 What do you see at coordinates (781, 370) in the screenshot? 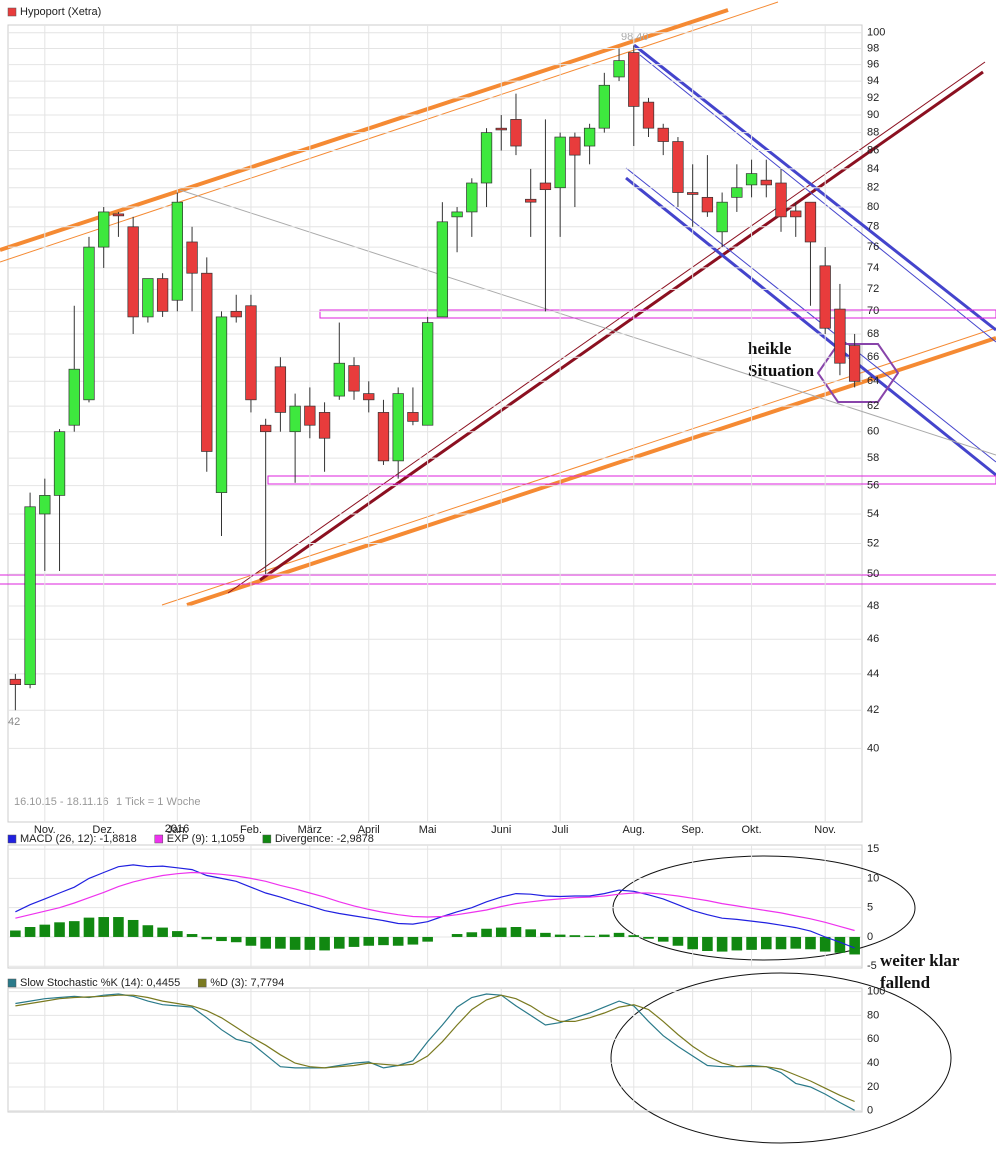
I see `annotation: Situation` at bounding box center [781, 370].